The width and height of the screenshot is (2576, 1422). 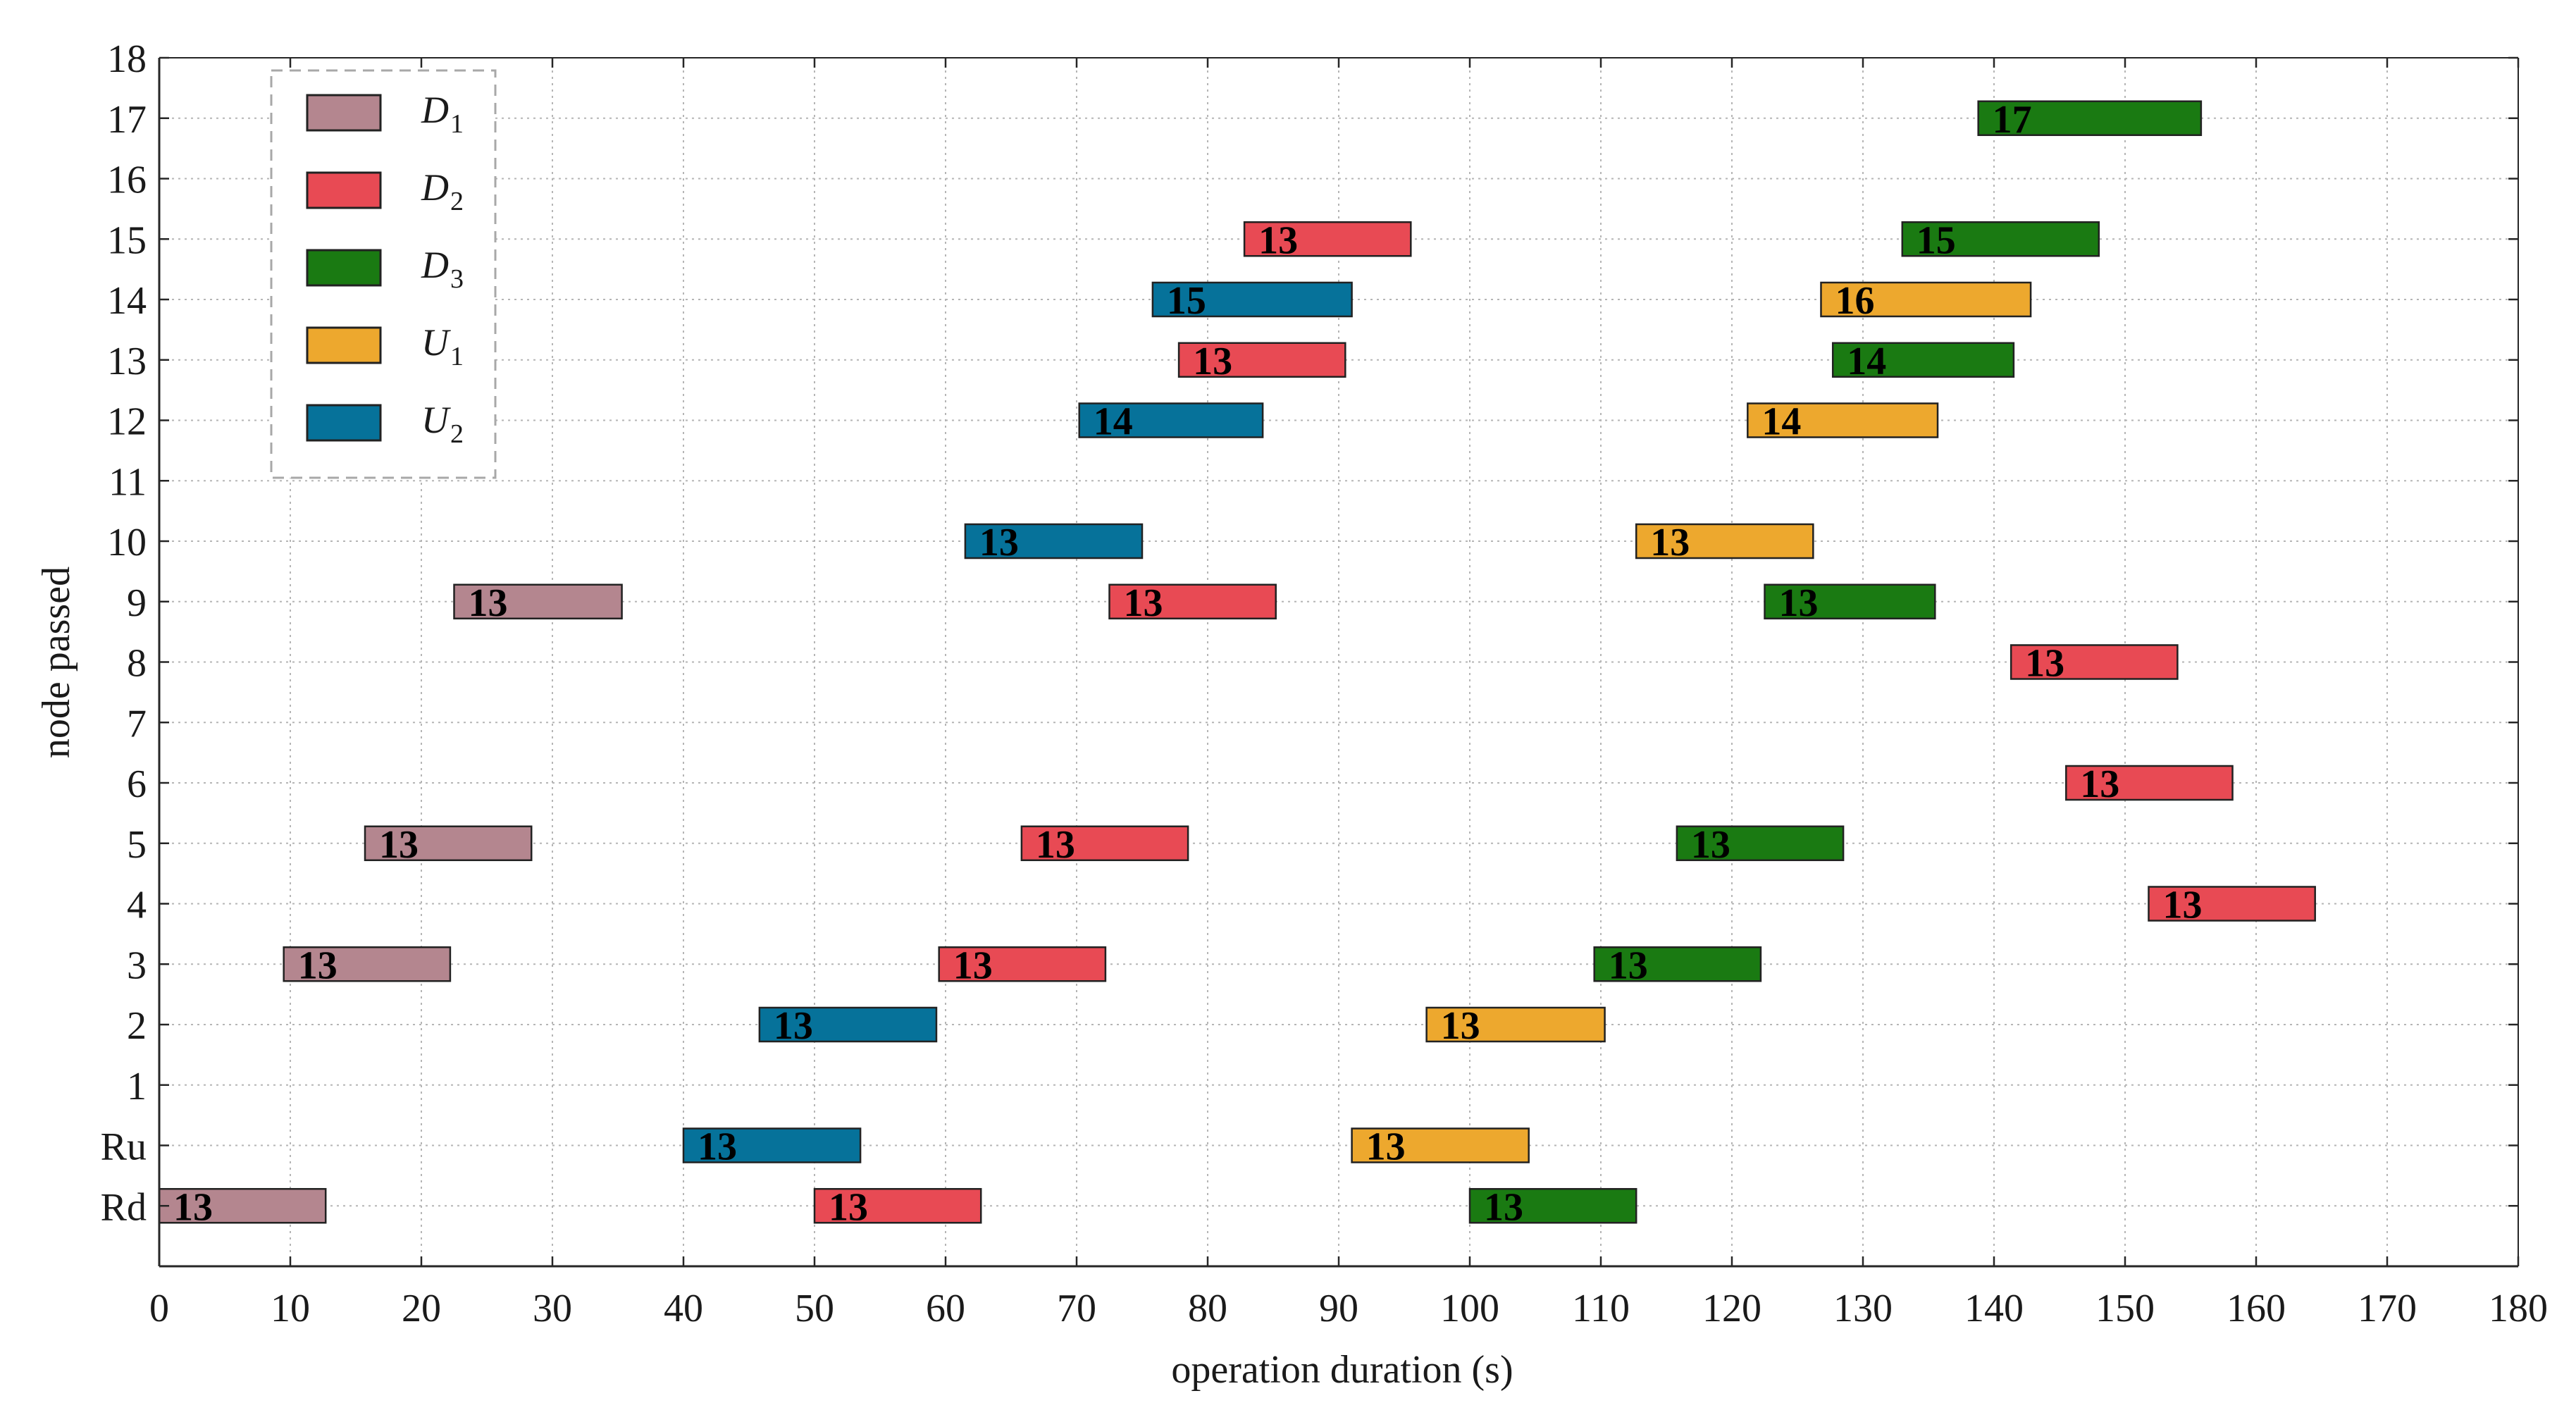 I want to click on y-axis-label: node passed, so click(x=56, y=662).